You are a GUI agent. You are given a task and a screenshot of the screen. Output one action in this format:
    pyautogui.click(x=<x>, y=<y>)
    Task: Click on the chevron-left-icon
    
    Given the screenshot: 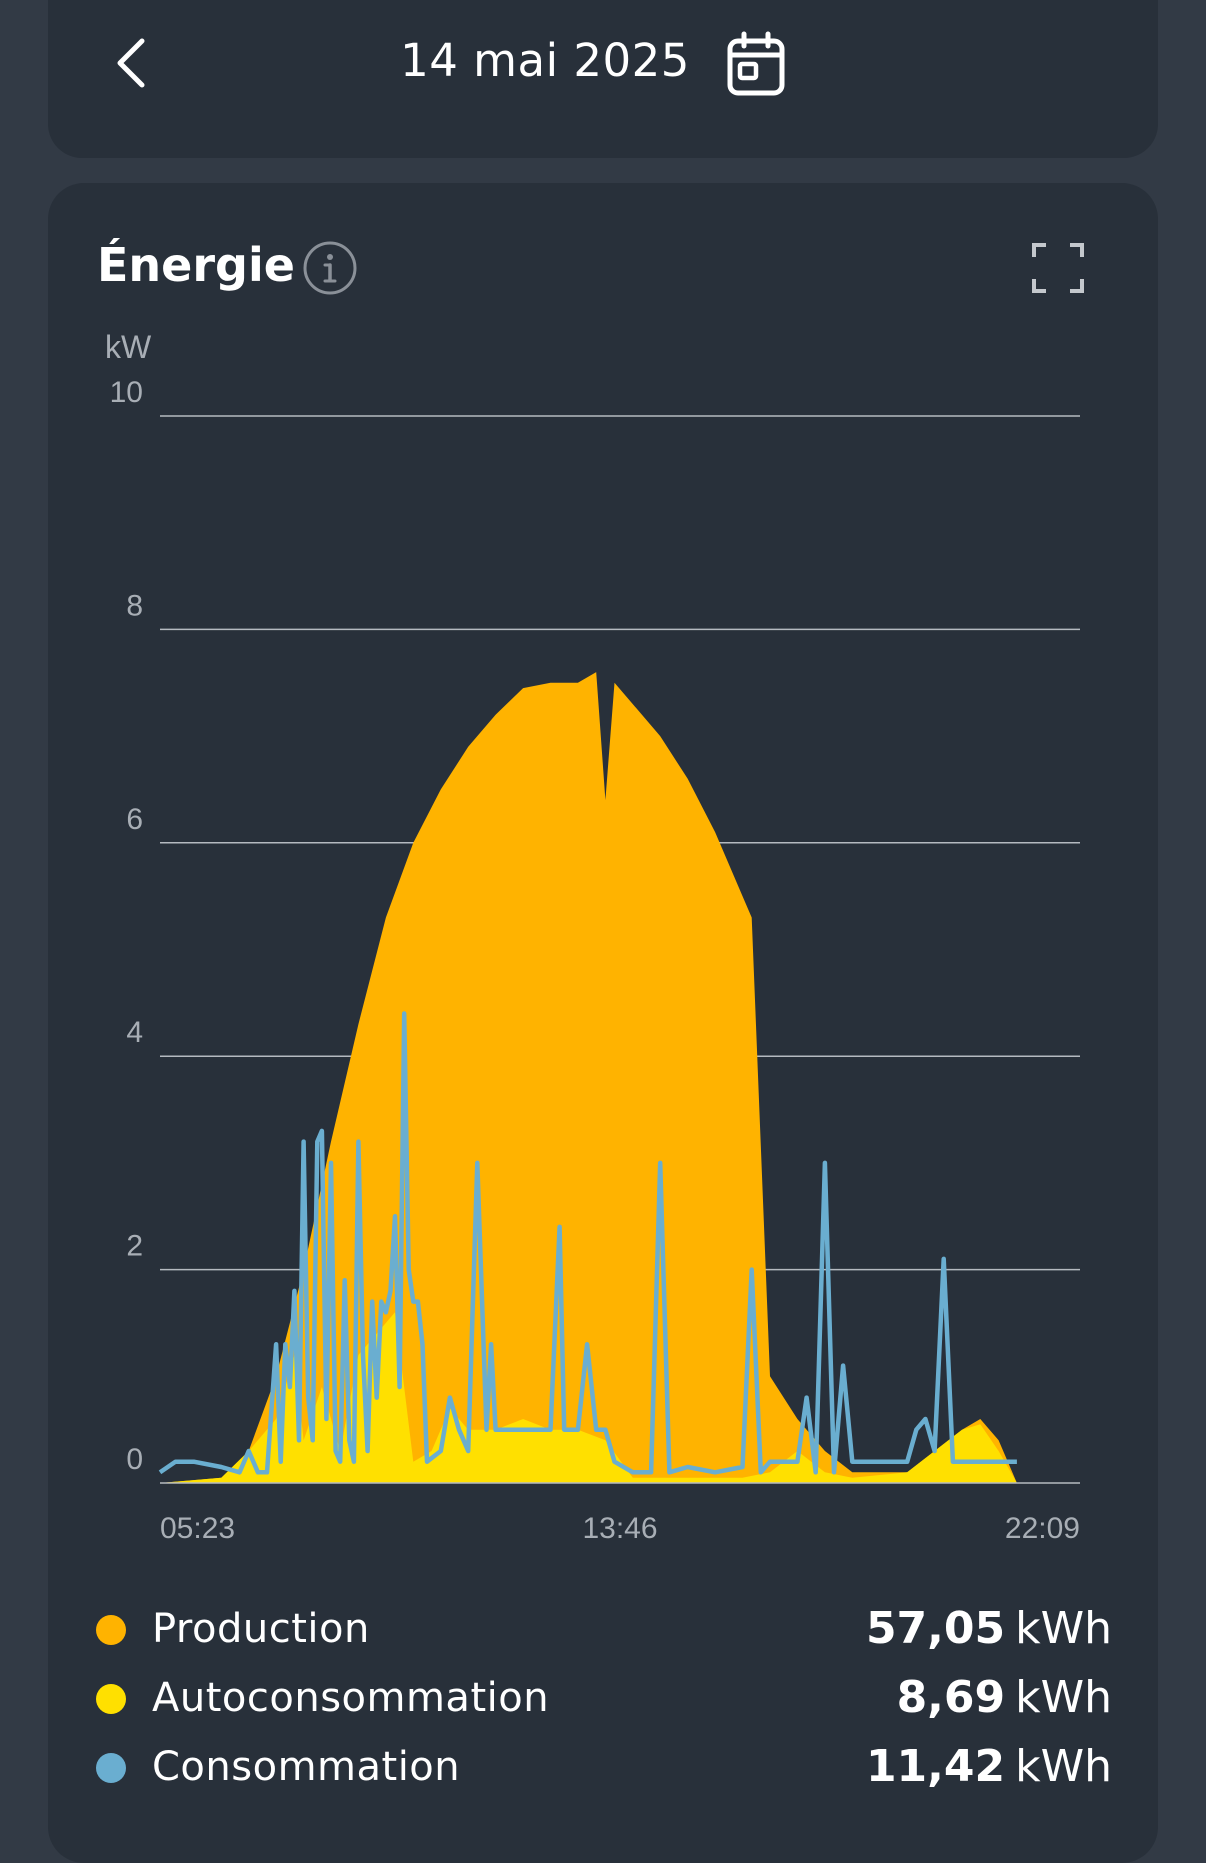 What is the action you would take?
    pyautogui.click(x=131, y=63)
    